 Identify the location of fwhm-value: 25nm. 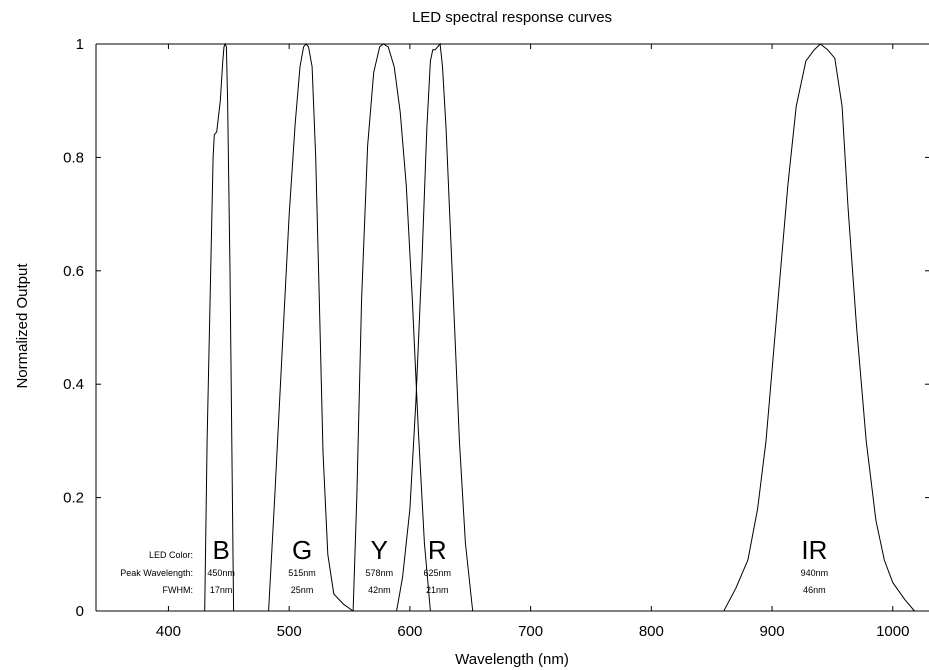
(302, 590).